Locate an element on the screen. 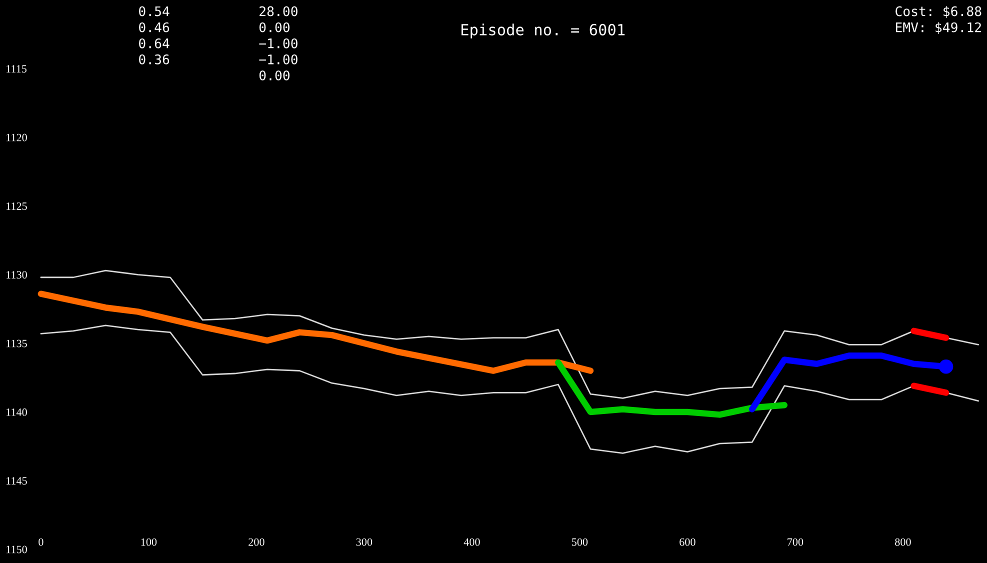 This screenshot has height=563, width=987. x-tick-label: 0 is located at coordinates (41, 542).